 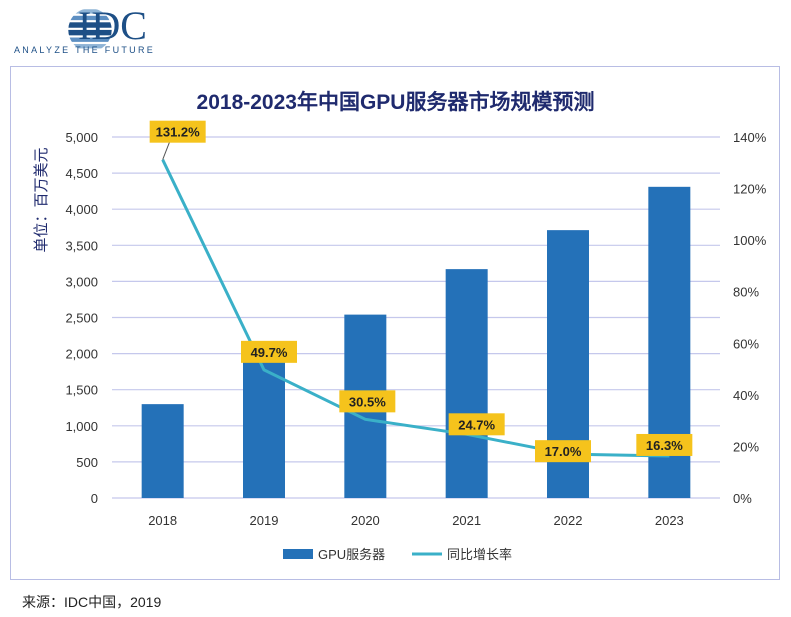 I want to click on y2-tick-label: 20%, so click(x=746, y=446).